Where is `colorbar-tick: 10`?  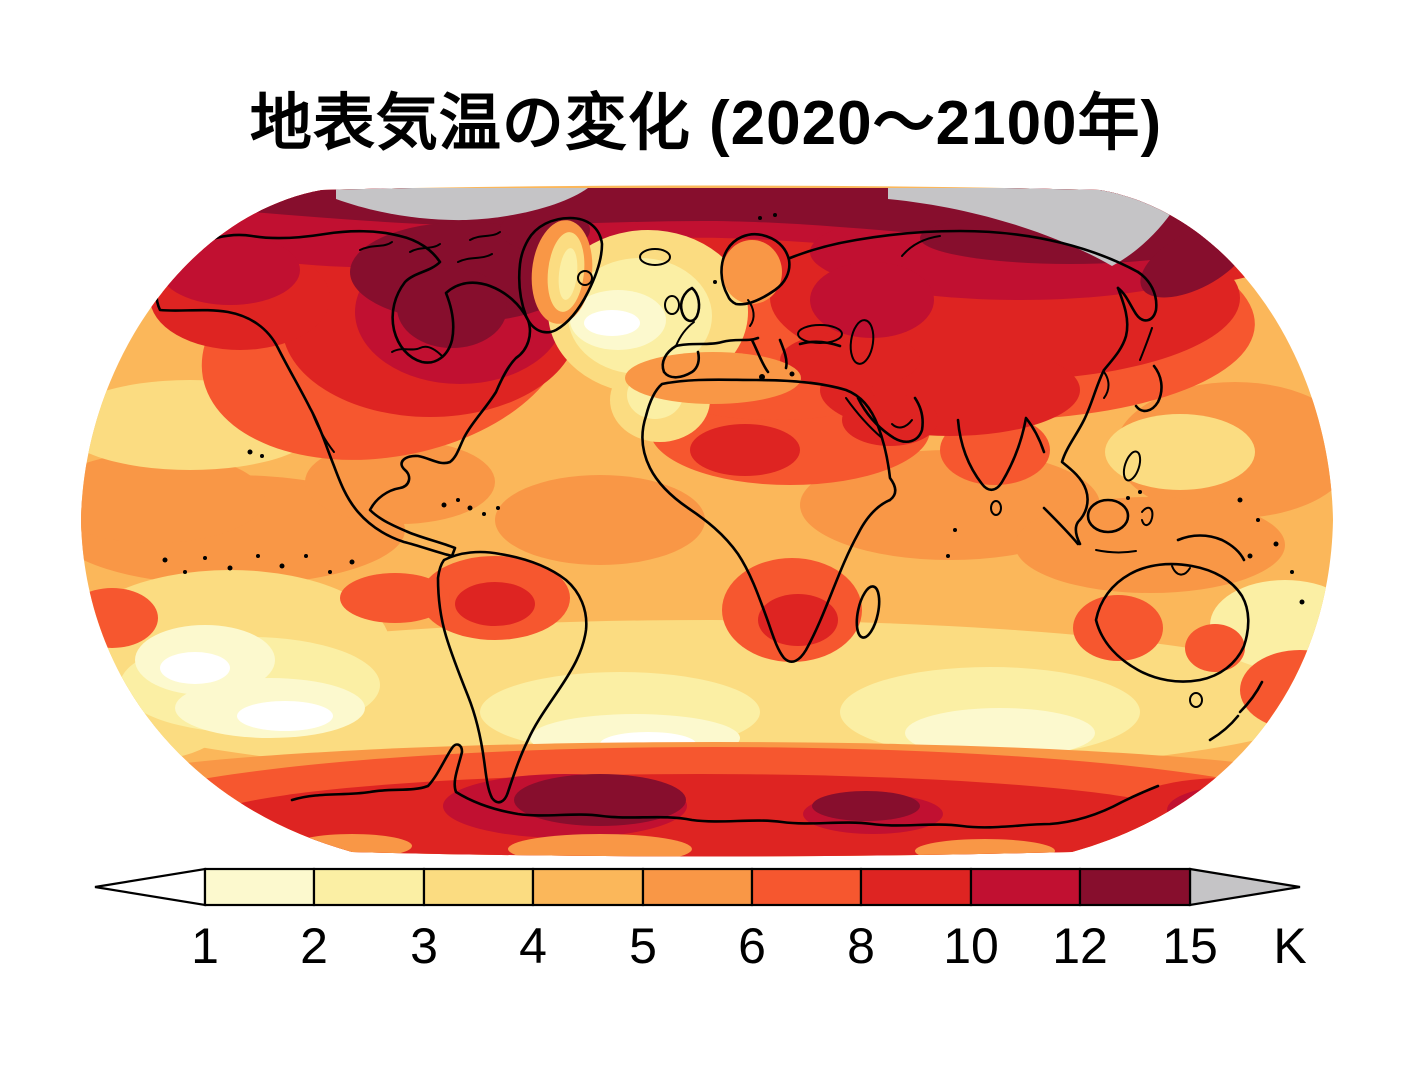 colorbar-tick: 10 is located at coordinates (971, 946).